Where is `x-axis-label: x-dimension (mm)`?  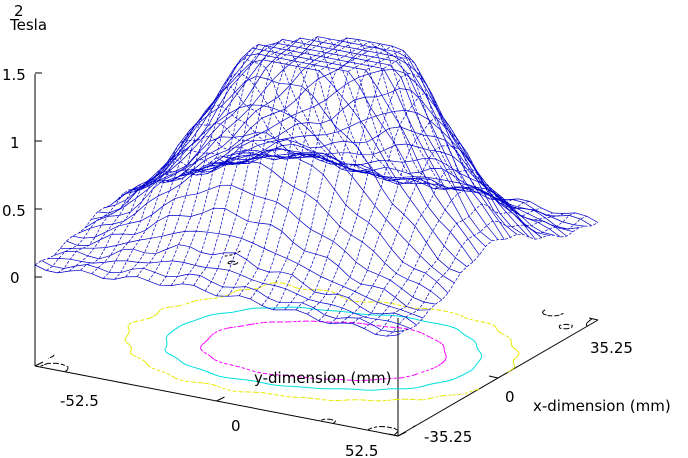
x-axis-label: x-dimension (mm) is located at coordinates (602, 406).